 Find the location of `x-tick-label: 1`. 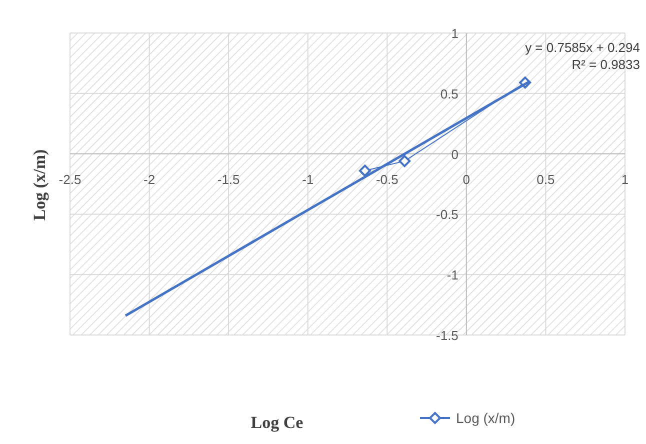

x-tick-label: 1 is located at coordinates (625, 179).